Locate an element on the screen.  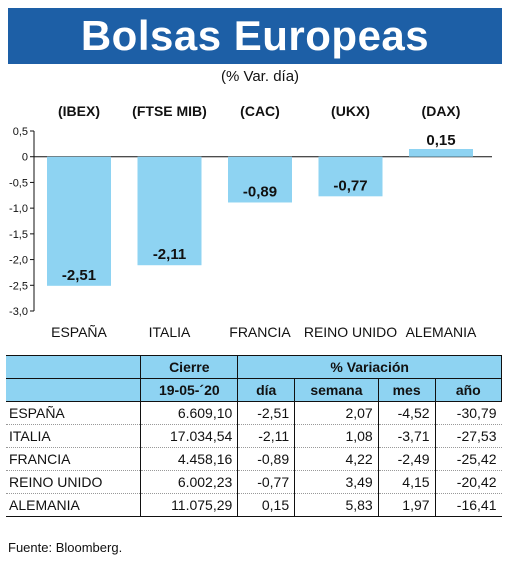
value-label: -0,89 is located at coordinates (260, 191).